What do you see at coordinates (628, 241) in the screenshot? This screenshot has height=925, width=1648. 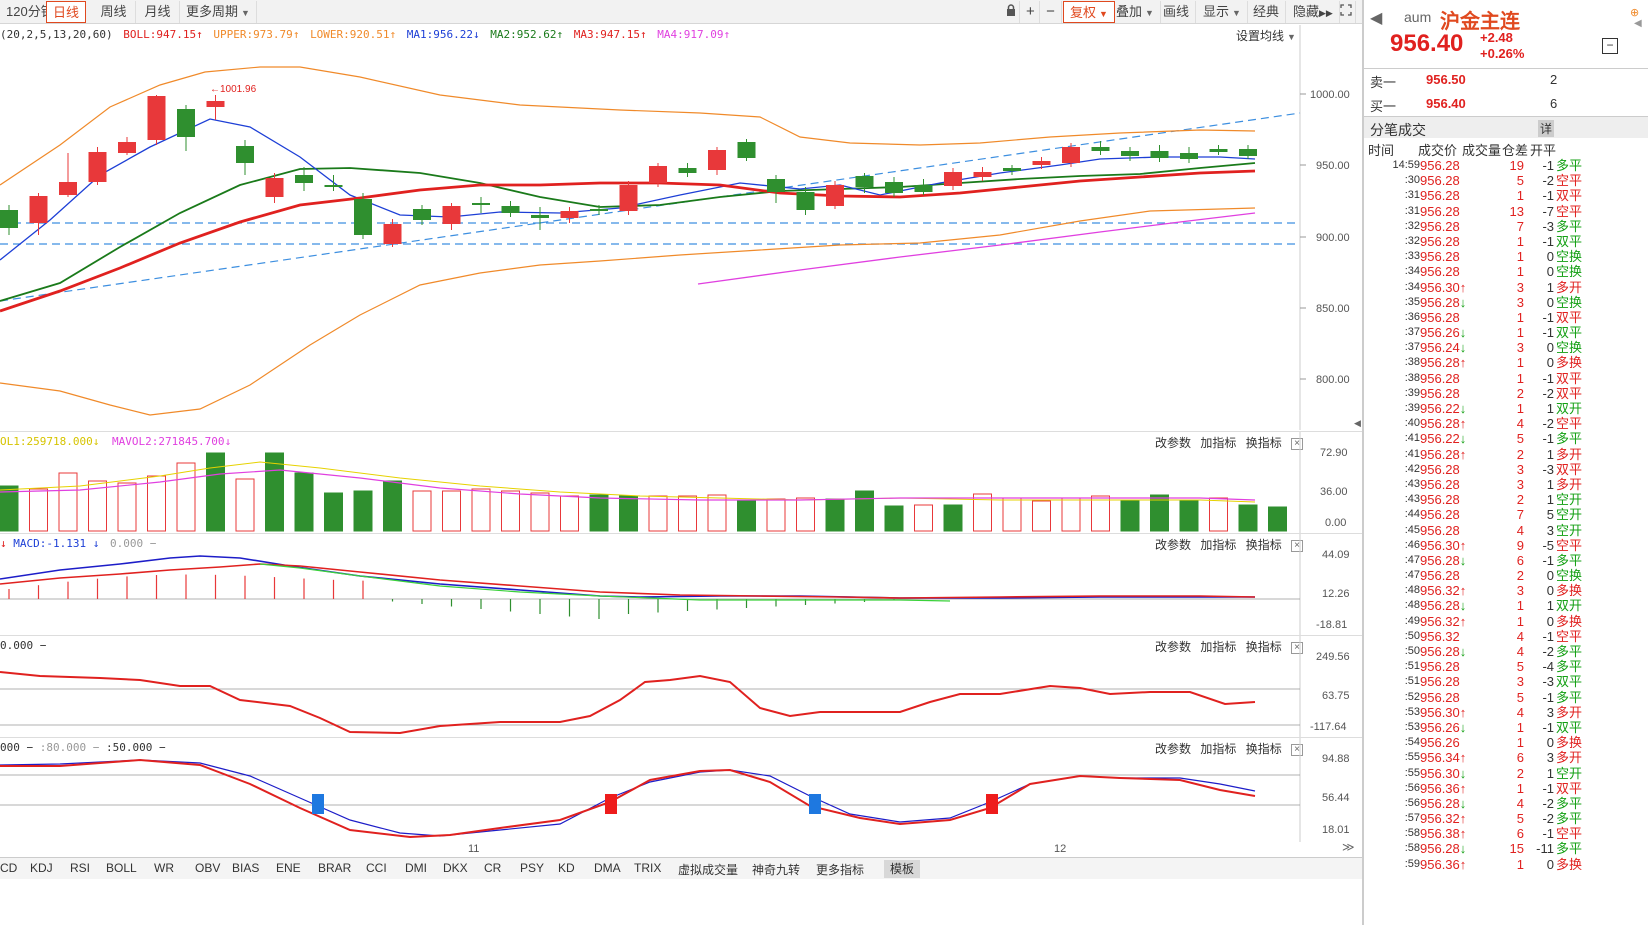 I see `ma3-line` at bounding box center [628, 241].